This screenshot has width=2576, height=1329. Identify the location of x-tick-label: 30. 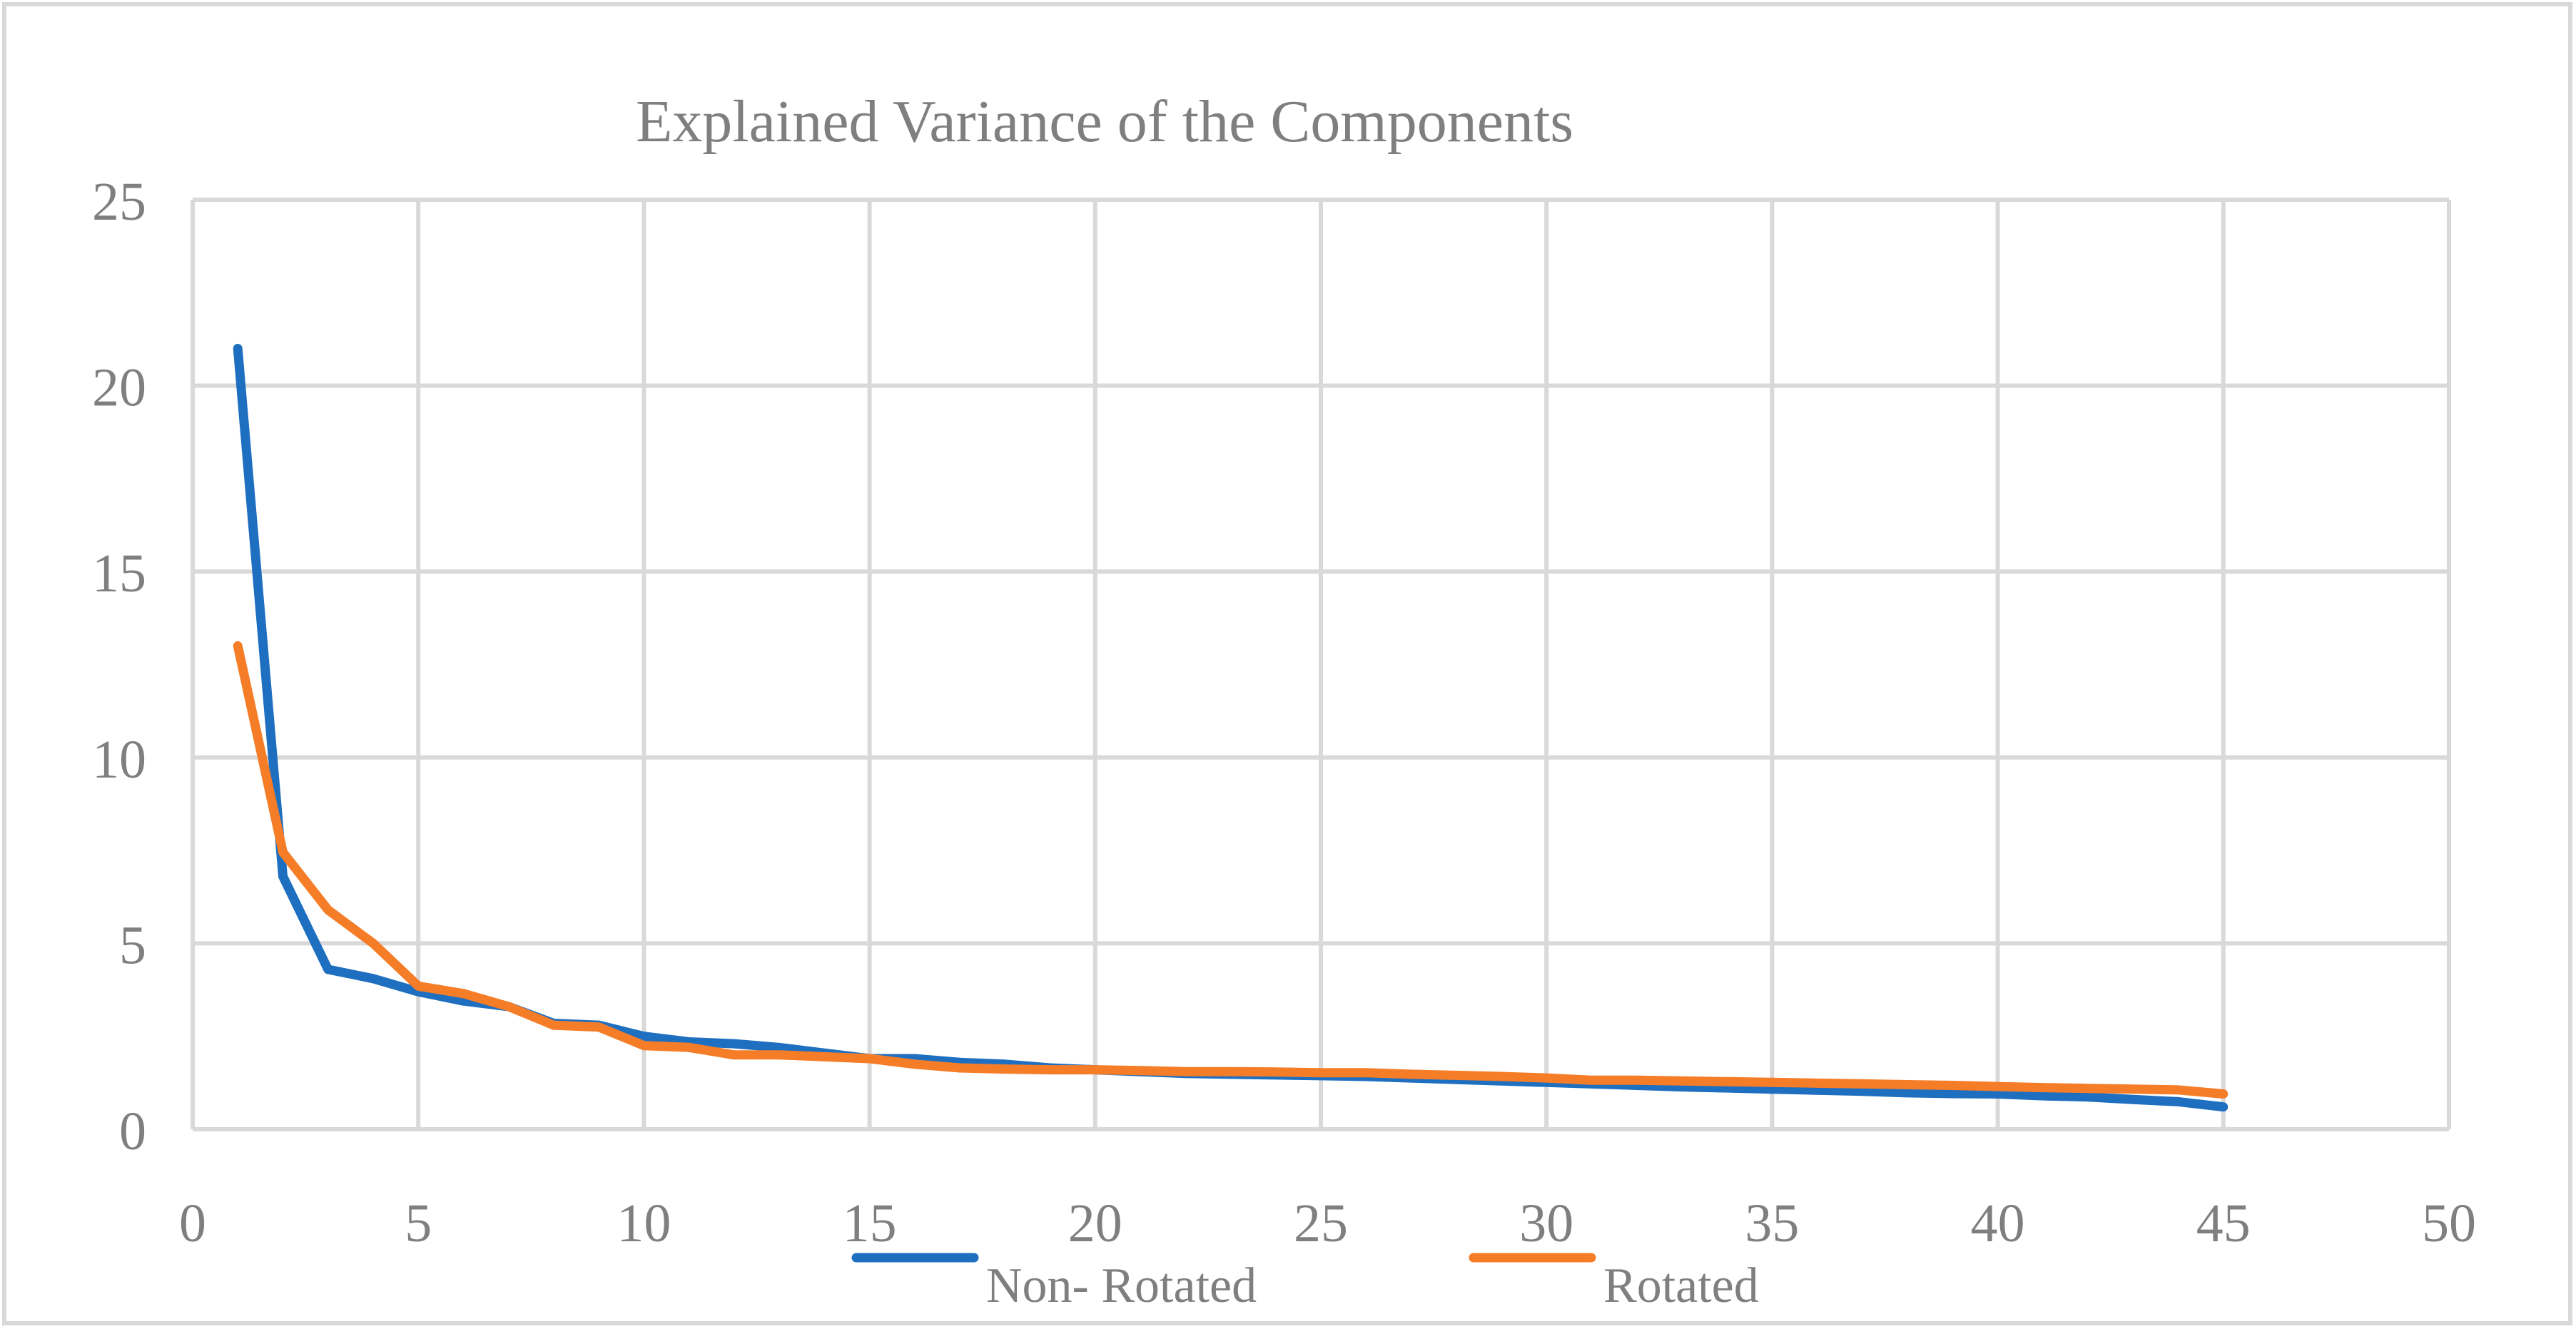
(1546, 1223).